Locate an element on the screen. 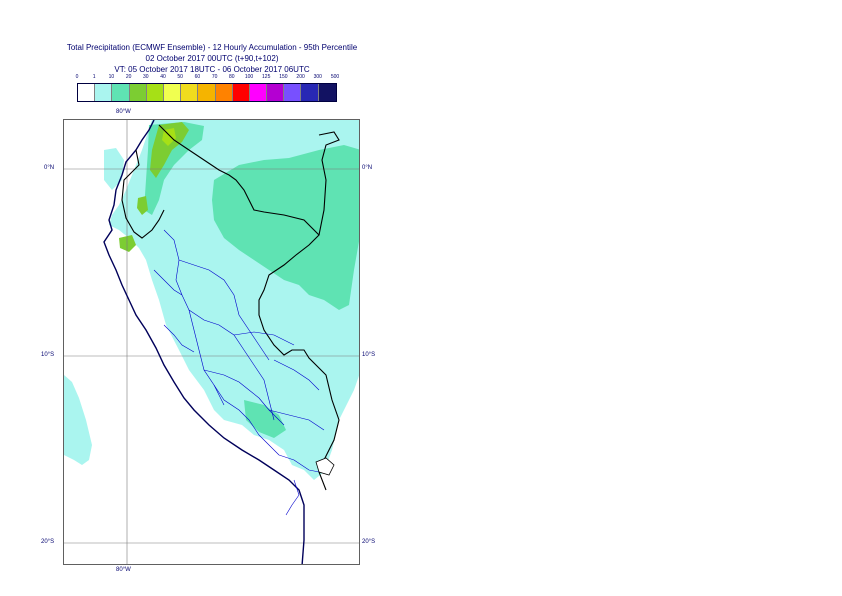 The height and width of the screenshot is (596, 842). legend-label: 500 is located at coordinates (335, 77).